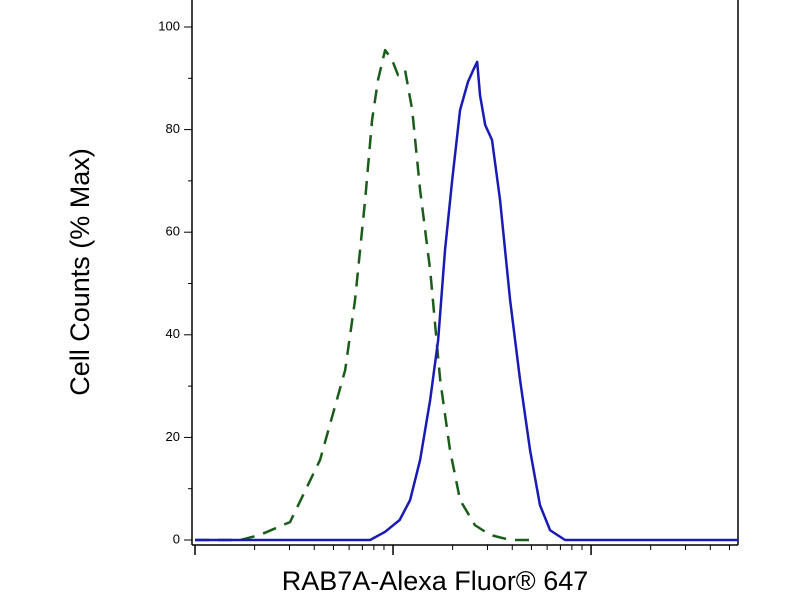 The image size is (800, 600). I want to click on y-tick-label: 100, so click(169, 25).